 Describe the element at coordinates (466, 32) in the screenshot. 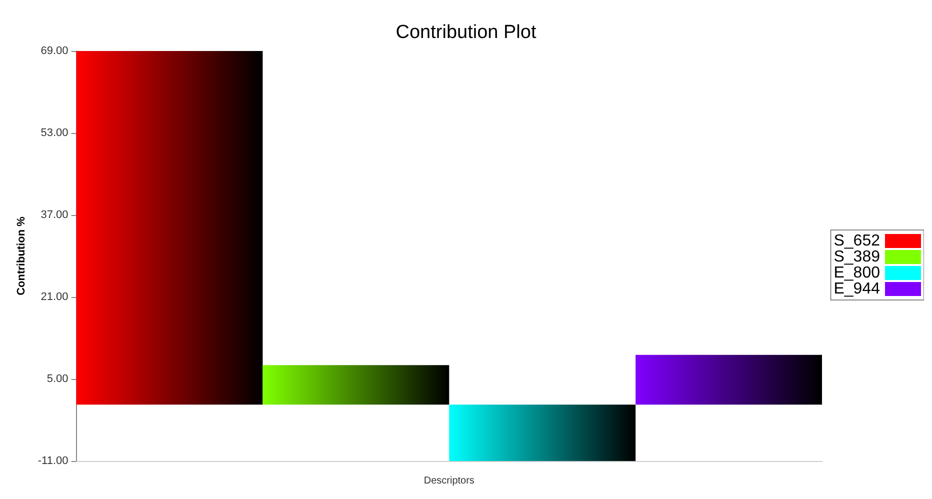

I see `chart-title: Contribution Plot` at that location.